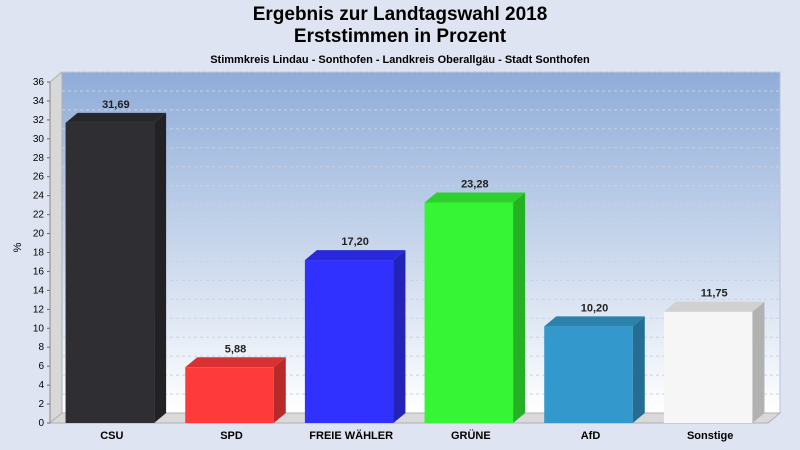 This screenshot has width=800, height=450. I want to click on y-tick-label: 36, so click(39, 82).